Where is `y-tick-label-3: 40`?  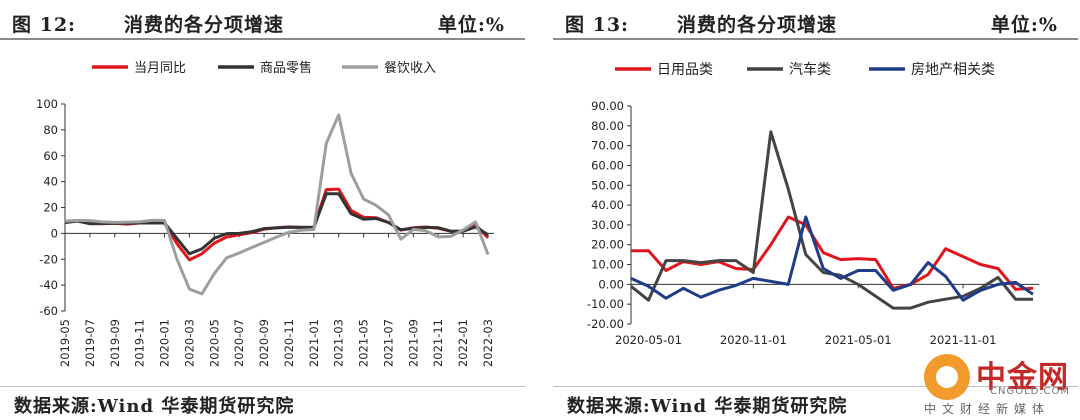 y-tick-label-3: 40 is located at coordinates (50, 182).